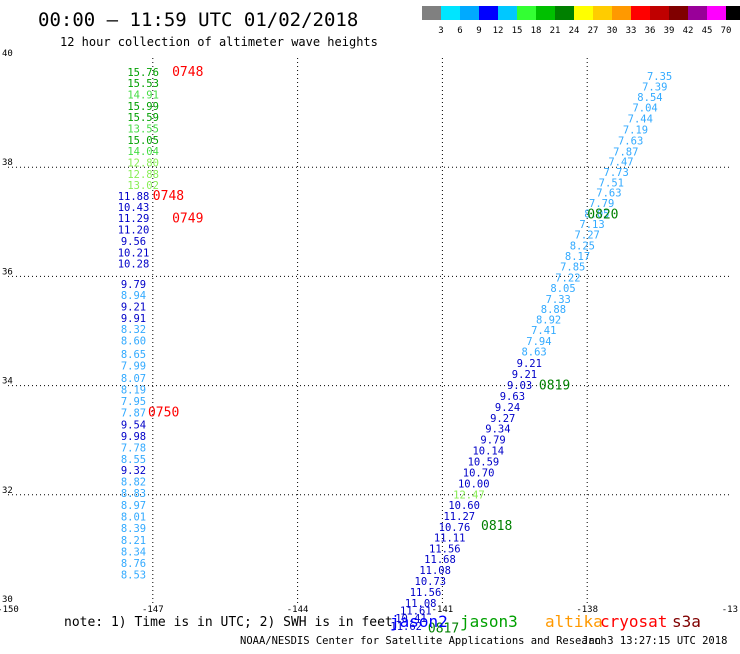 The width and height of the screenshot is (740, 654). I want to click on data-point-label: 9.32, so click(133, 471).